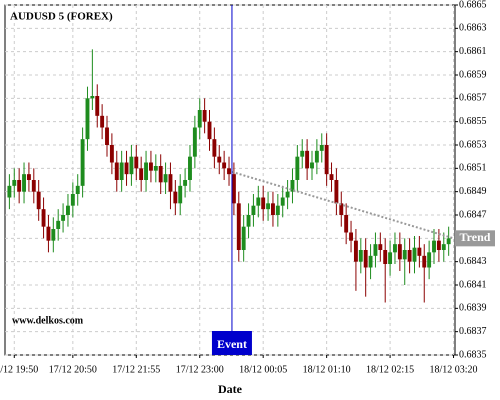 This screenshot has width=500, height=400. What do you see at coordinates (473, 331) in the screenshot?
I see `y-tick-label: 0.6837` at bounding box center [473, 331].